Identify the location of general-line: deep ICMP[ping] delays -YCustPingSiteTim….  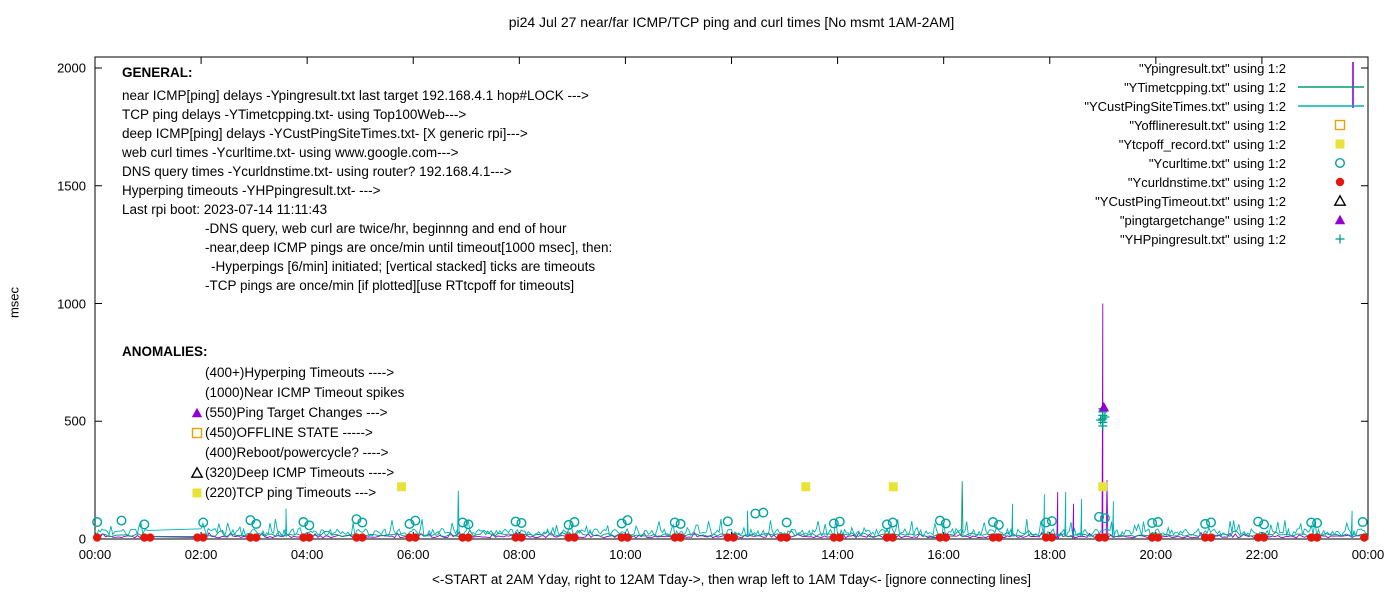
(325, 133).